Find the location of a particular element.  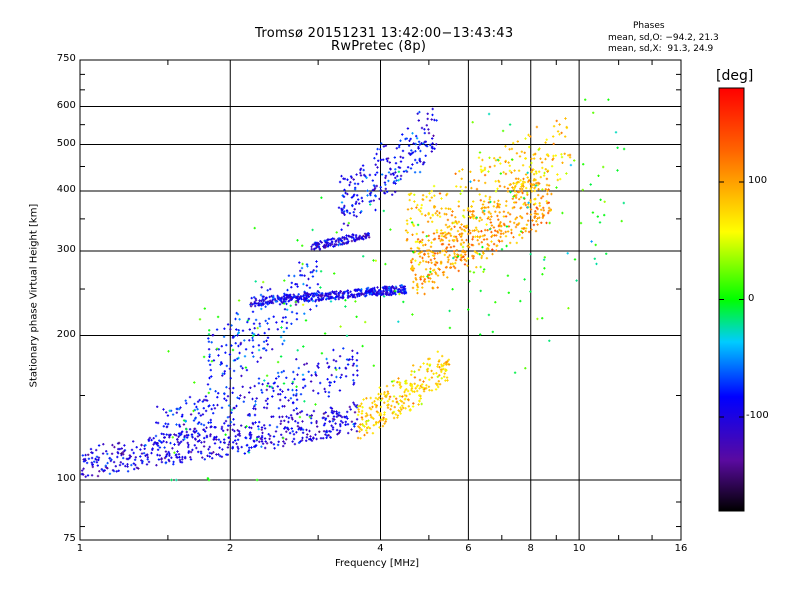

chart-title: Tromsø 20151231 13:42:00−13:43:43 is located at coordinates (384, 33).